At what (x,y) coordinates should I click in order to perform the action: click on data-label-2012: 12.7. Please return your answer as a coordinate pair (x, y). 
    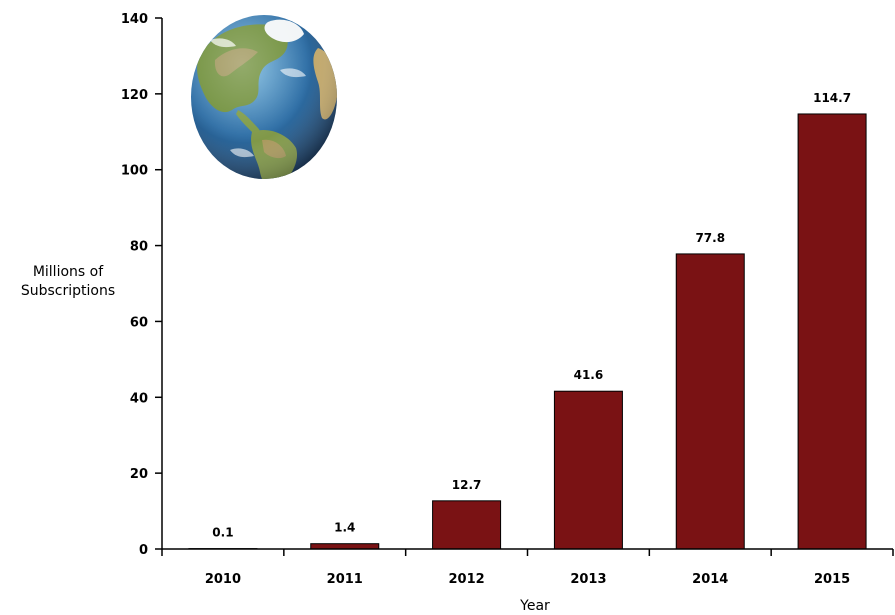
    Looking at the image, I should click on (467, 485).